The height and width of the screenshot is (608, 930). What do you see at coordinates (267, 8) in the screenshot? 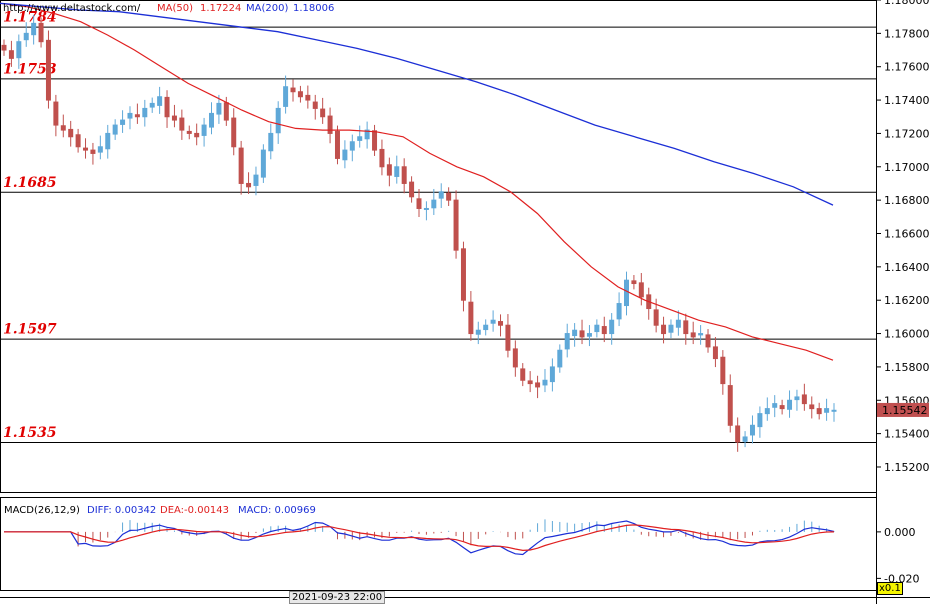
I see `ma200-label: MA(200)` at bounding box center [267, 8].